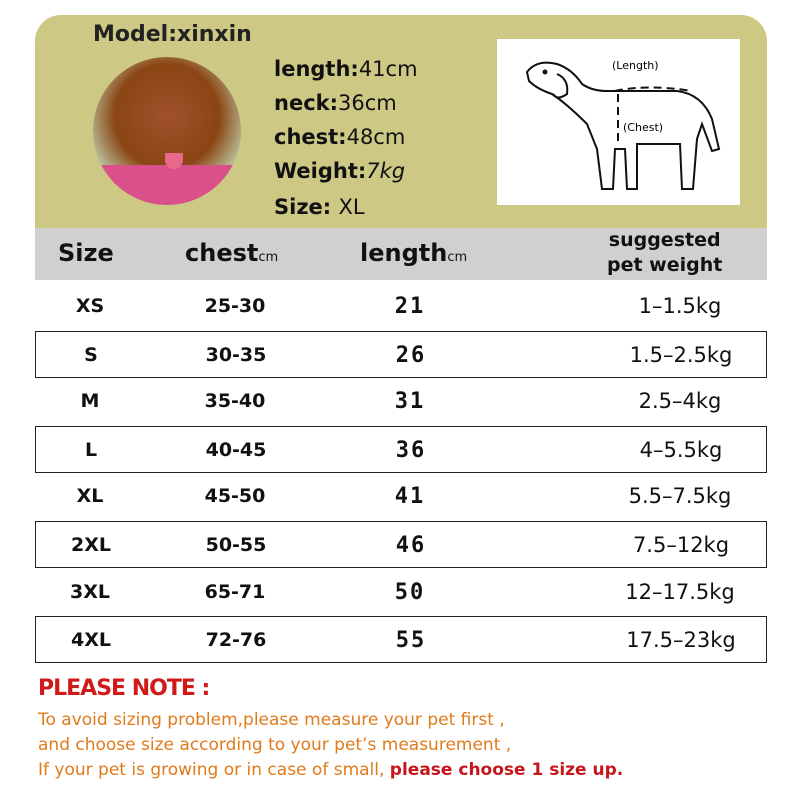 The height and width of the screenshot is (800, 800). What do you see at coordinates (346, 69) in the screenshot?
I see `measurement-length: length:41cm` at bounding box center [346, 69].